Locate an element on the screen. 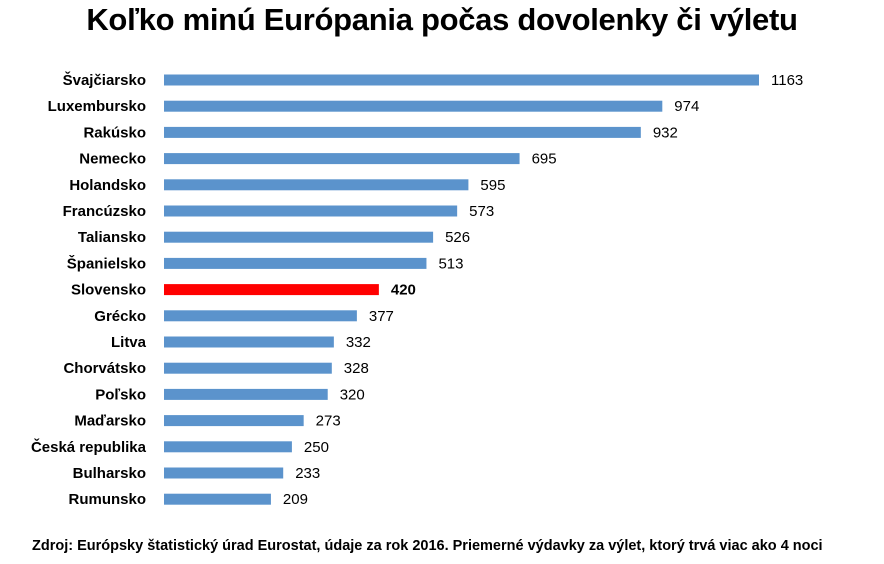 Image resolution: width=884 pixels, height=564 pixels. category-label-chorvatsko: Chorvátsko is located at coordinates (104, 368).